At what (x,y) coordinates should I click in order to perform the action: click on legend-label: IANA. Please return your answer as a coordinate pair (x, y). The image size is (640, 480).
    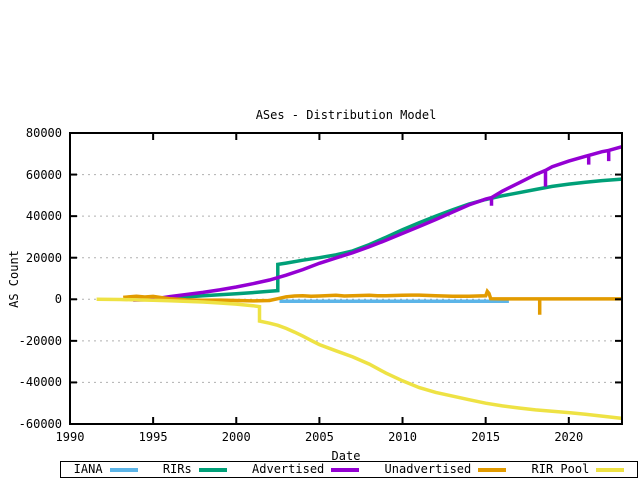
    Looking at the image, I should click on (88, 469).